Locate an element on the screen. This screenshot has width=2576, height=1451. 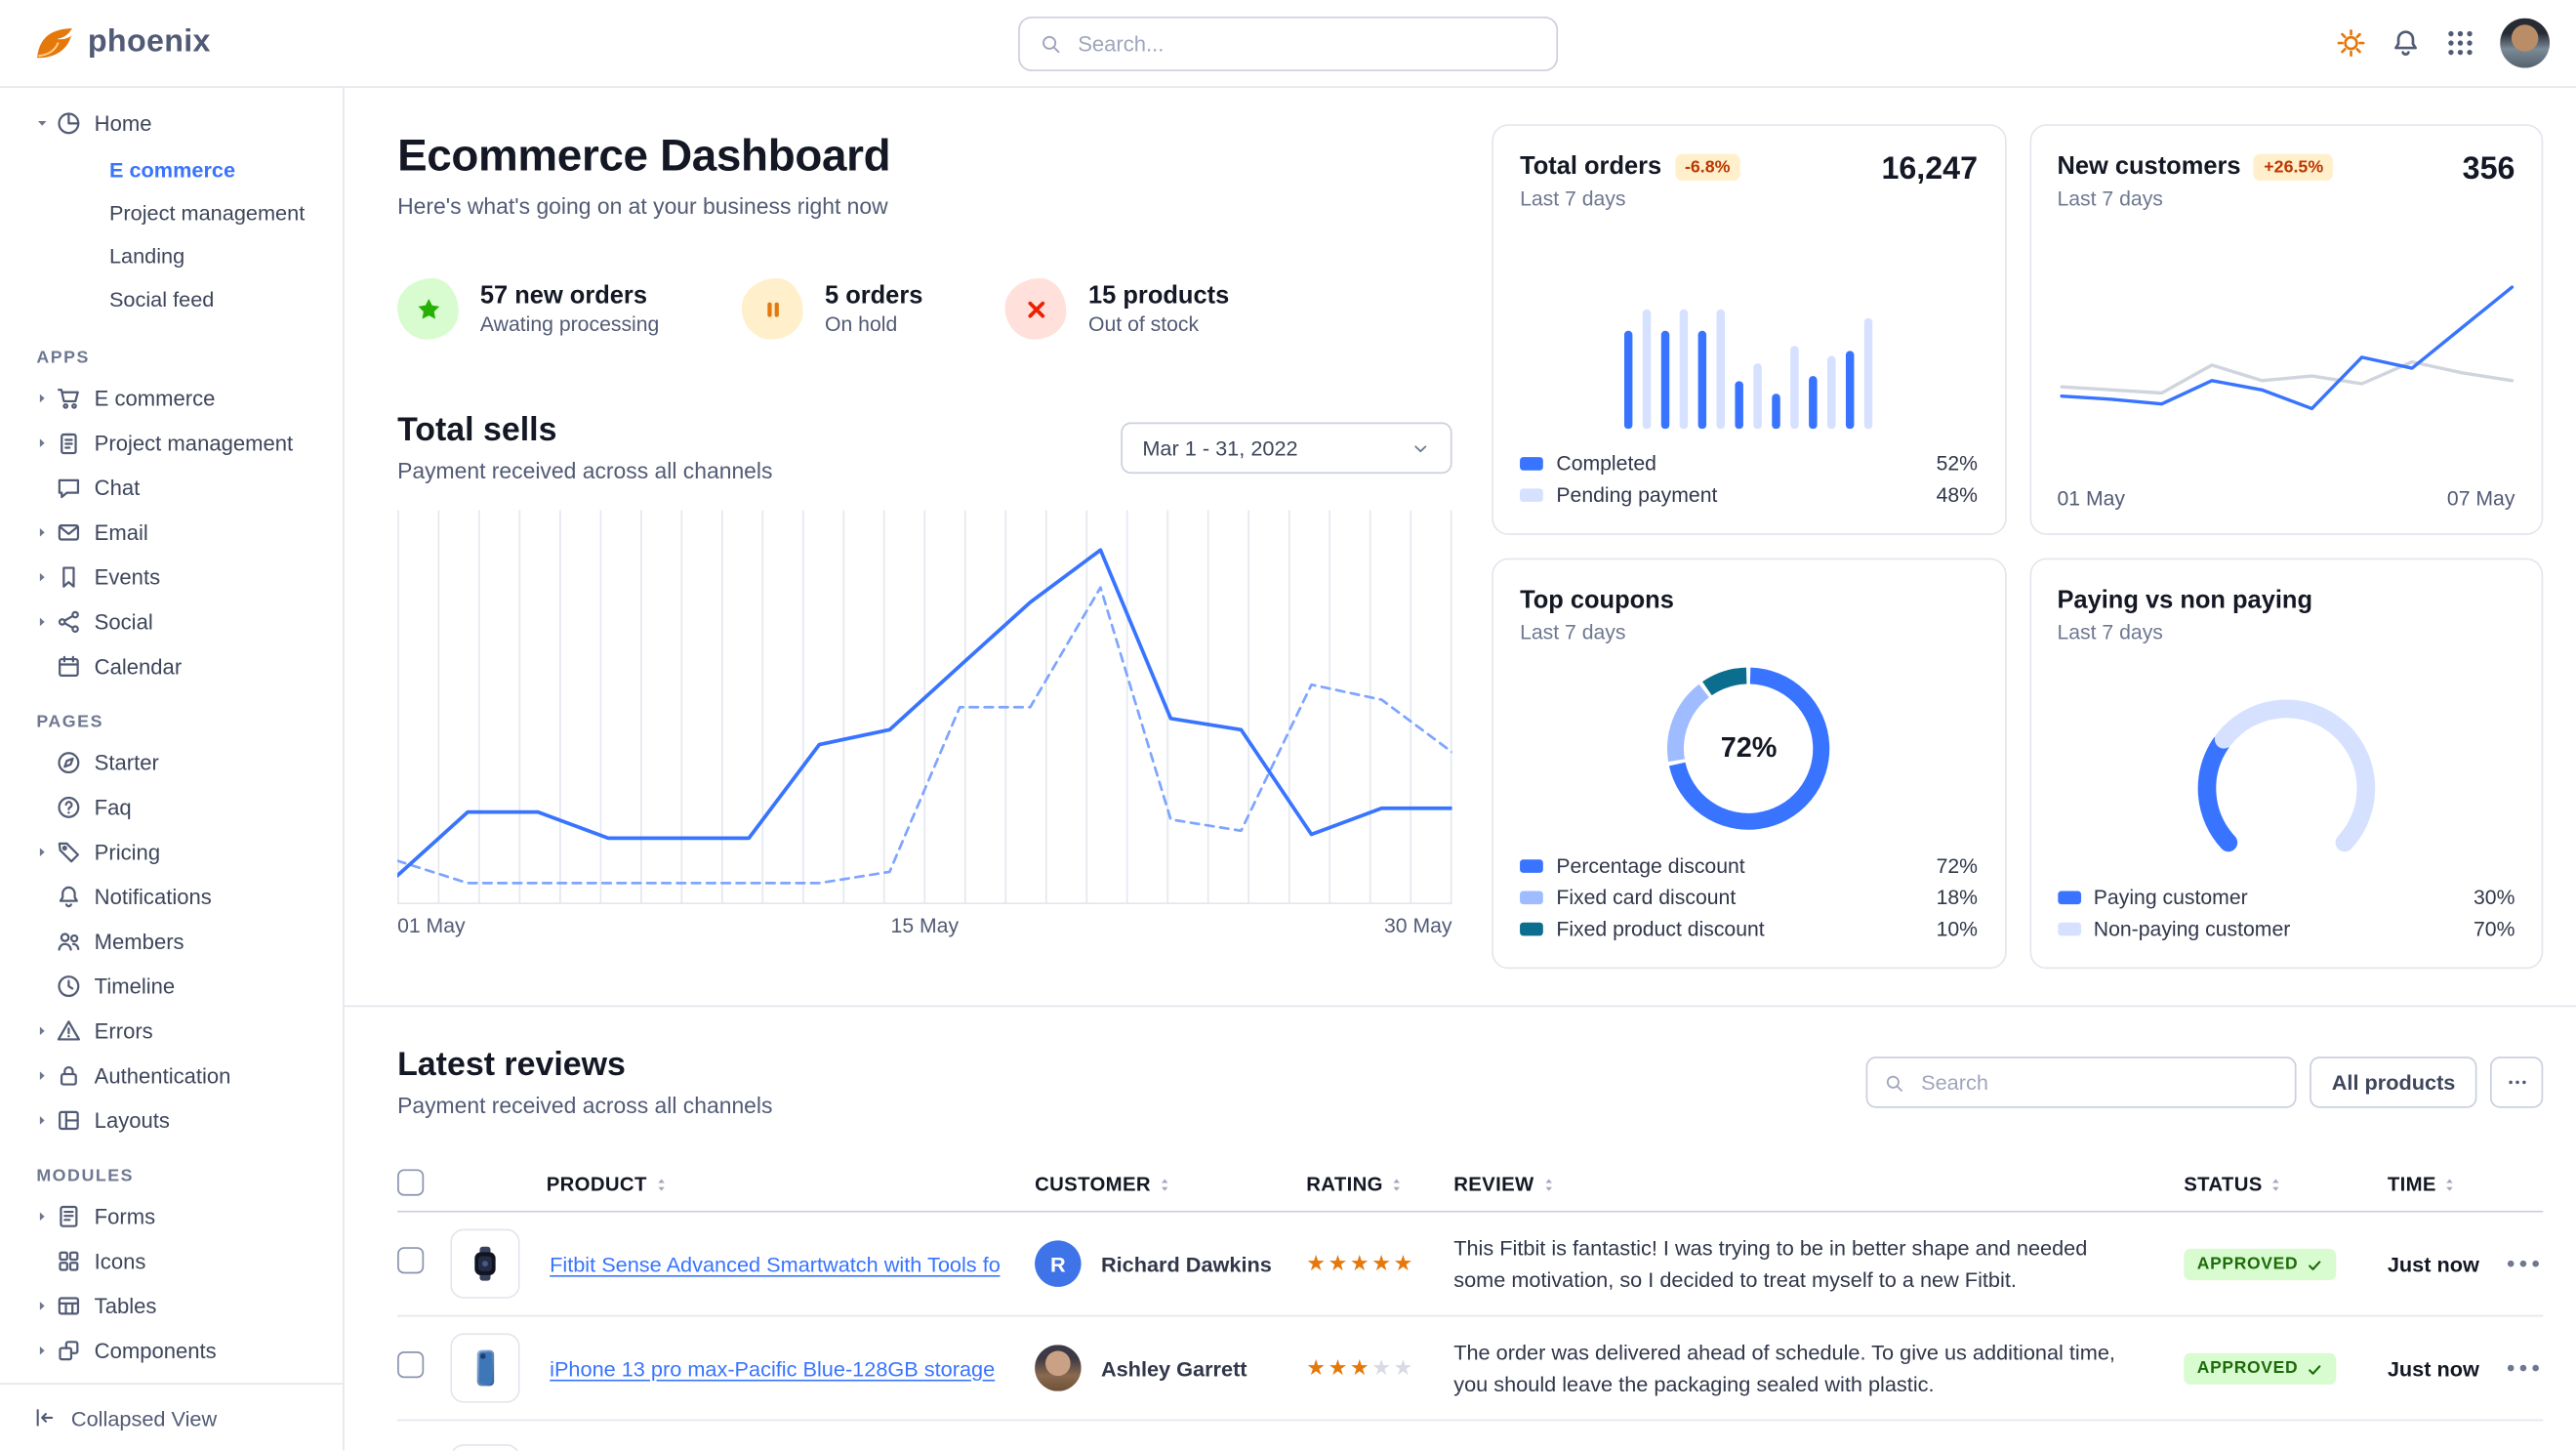
brand-name: phoenix is located at coordinates (149, 42).